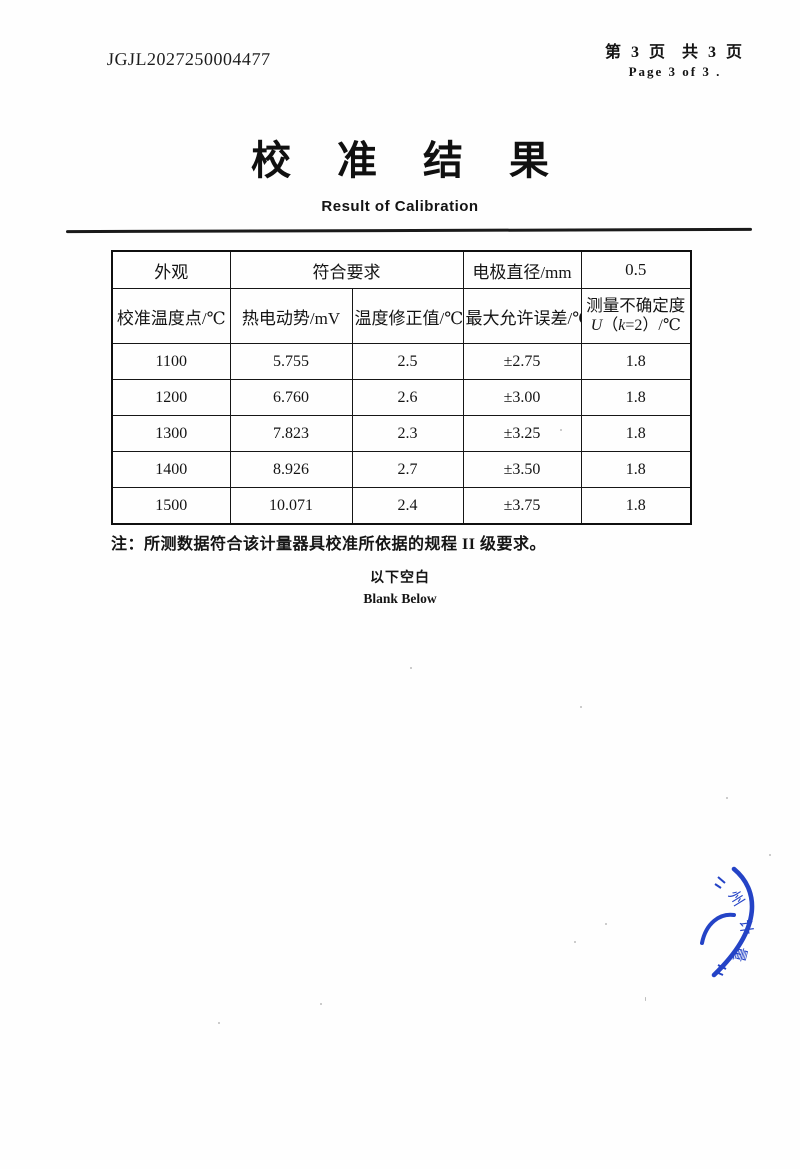  Describe the element at coordinates (736, 898) in the screenshot. I see `seal-char: 州` at that location.